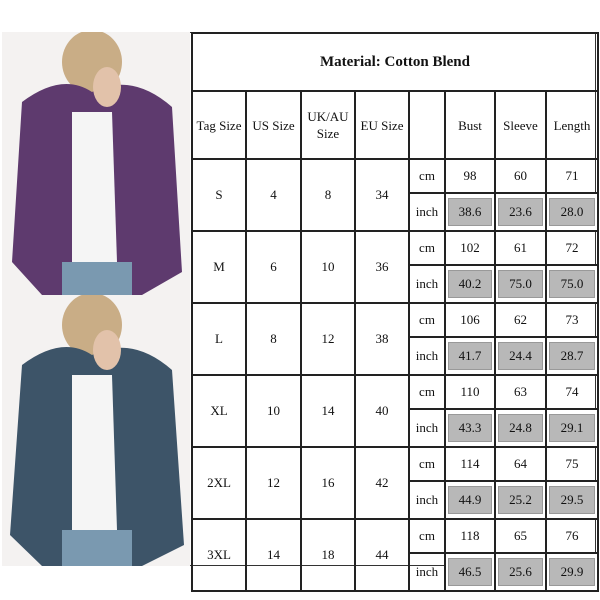 This screenshot has height=600, width=600. Describe the element at coordinates (395, 356) in the screenshot. I see `size-row-inch: inch 41.7 24.4 28.7` at that location.